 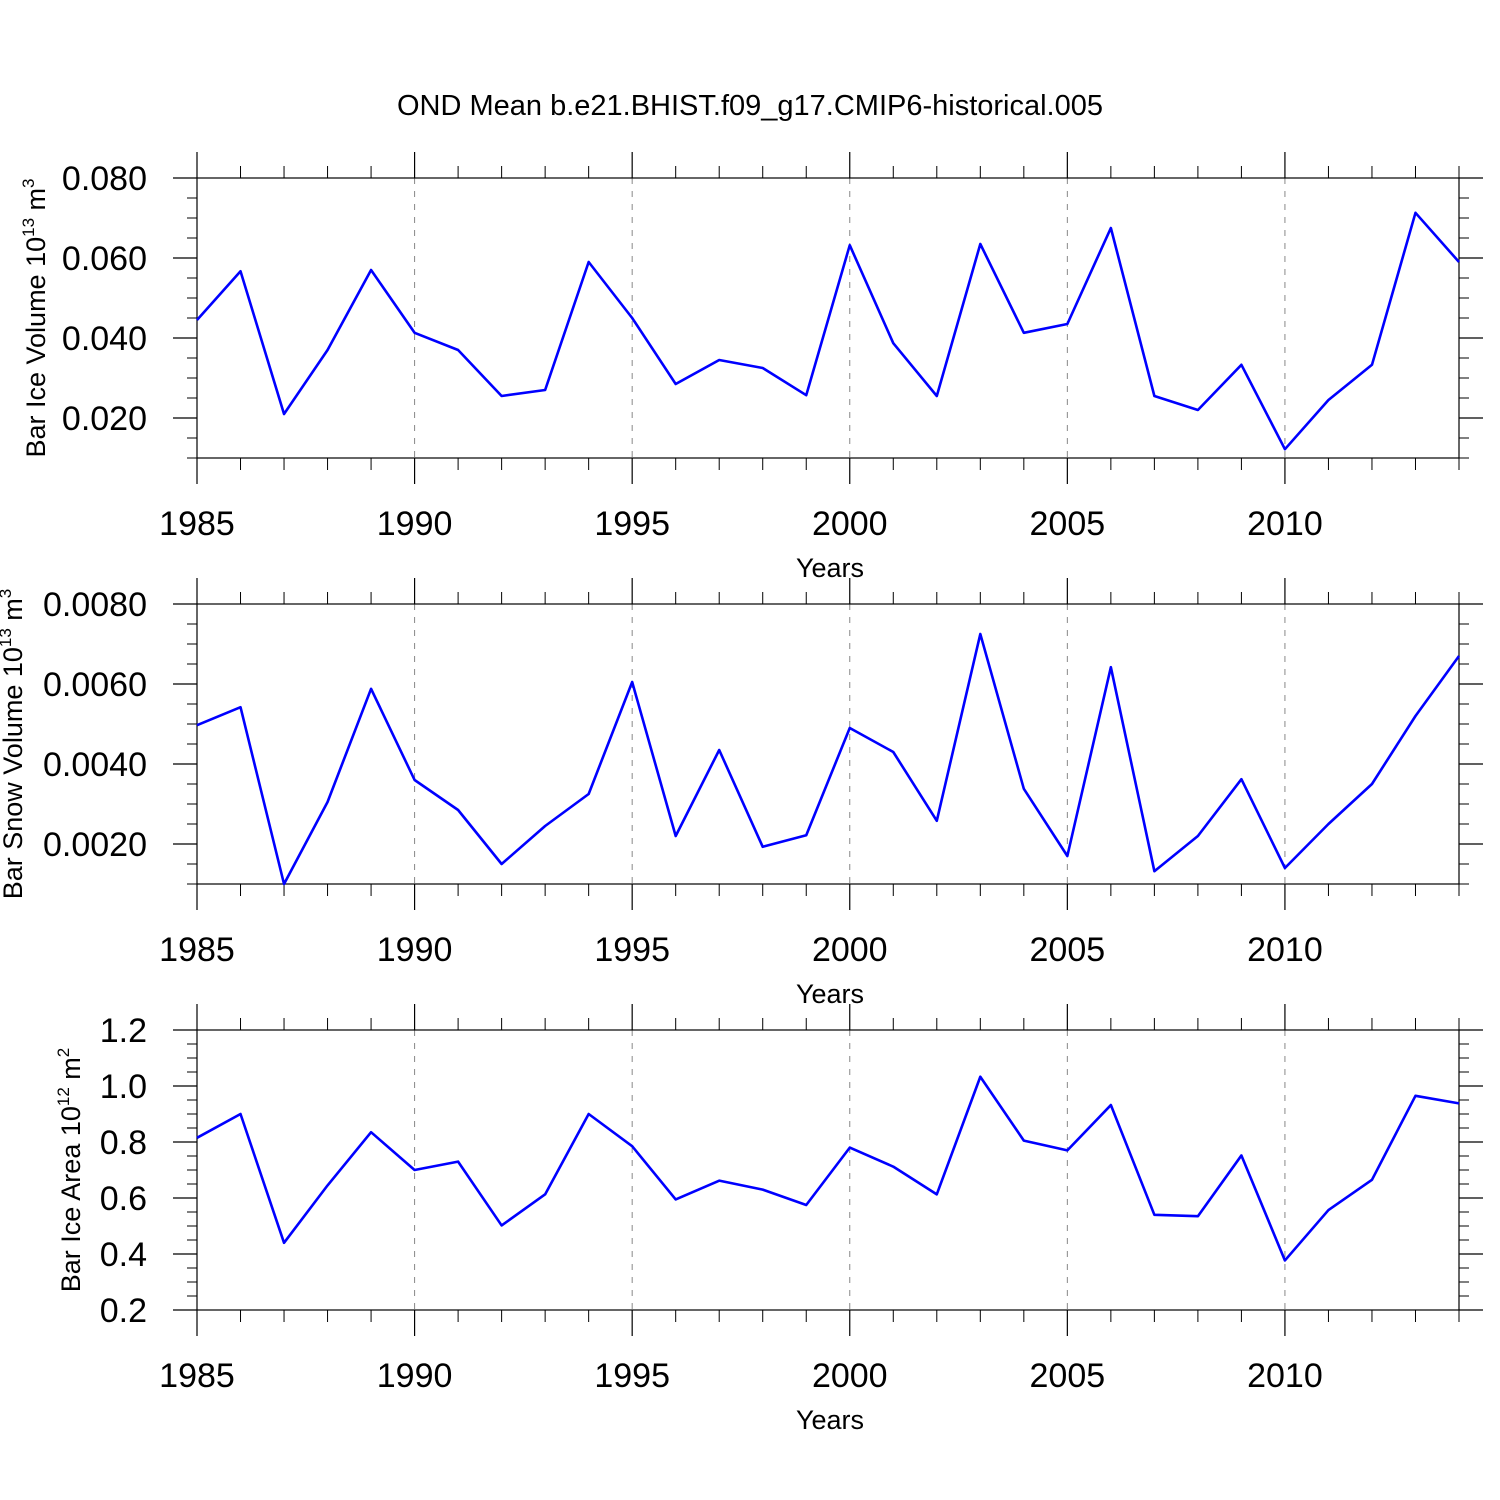 What do you see at coordinates (36, 203) in the screenshot?
I see `ice-volume-y-label-unit: m` at bounding box center [36, 203].